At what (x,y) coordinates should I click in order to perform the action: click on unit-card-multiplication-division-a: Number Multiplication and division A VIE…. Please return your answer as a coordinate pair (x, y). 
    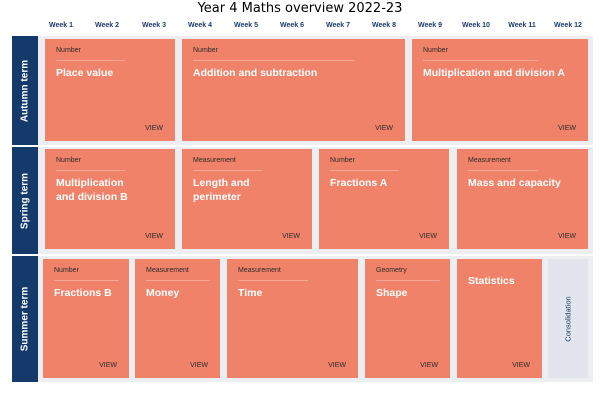
    Looking at the image, I should click on (500, 90).